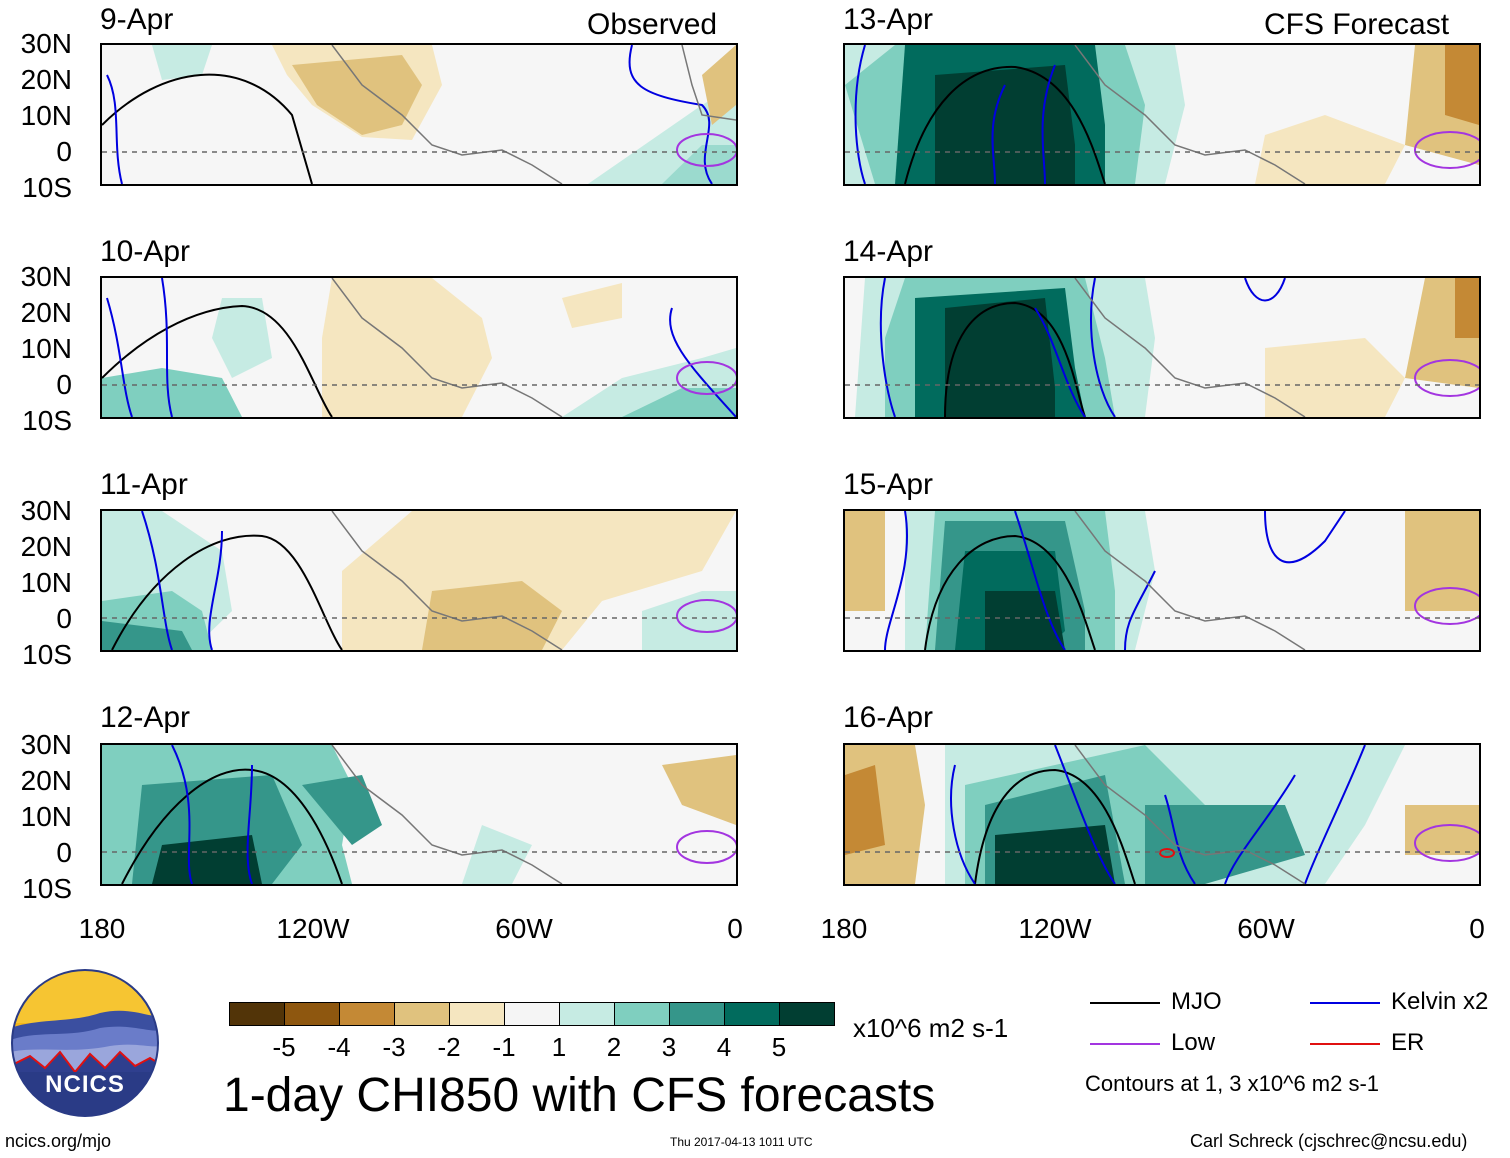 This screenshot has width=1510, height=1158. What do you see at coordinates (669, 1047) in the screenshot?
I see `colorbar-tick-label: 3` at bounding box center [669, 1047].